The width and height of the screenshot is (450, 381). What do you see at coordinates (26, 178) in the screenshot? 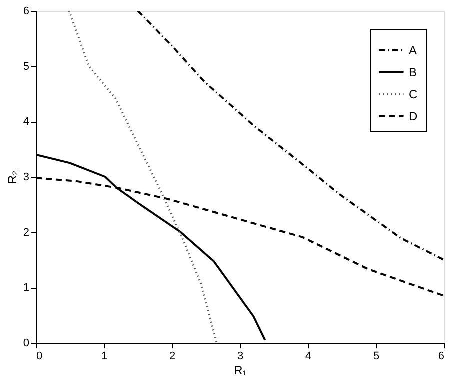
I see `y-tick-label: 3` at bounding box center [26, 178].